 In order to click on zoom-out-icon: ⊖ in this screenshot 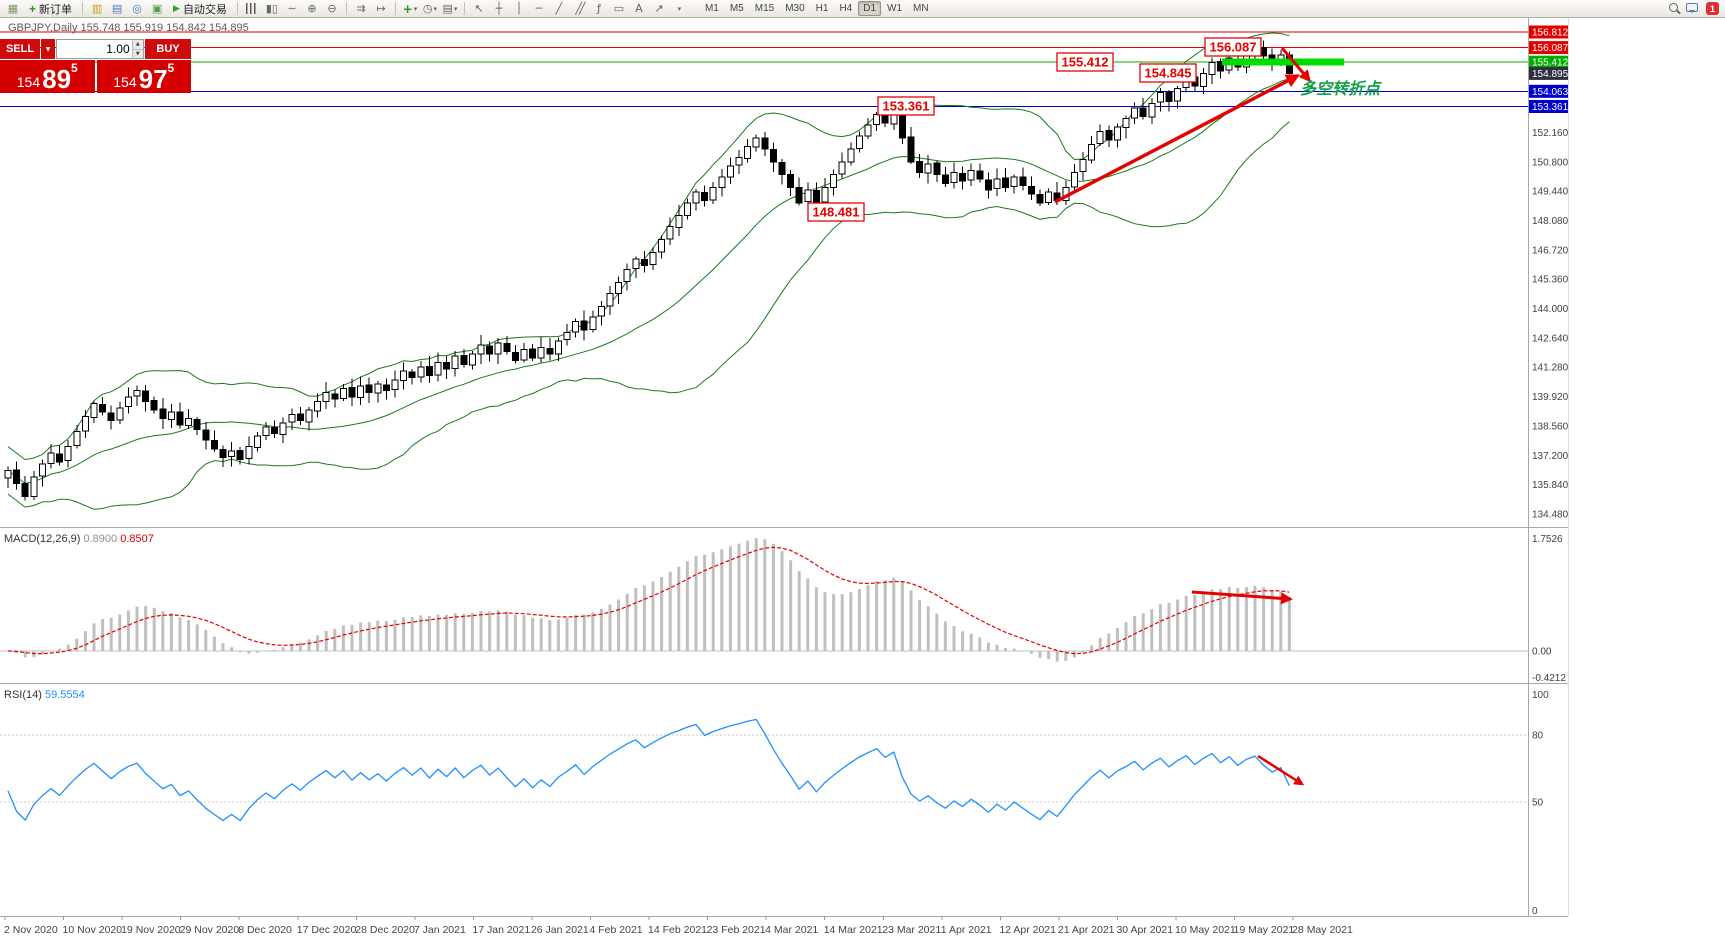, I will do `click(332, 8)`.